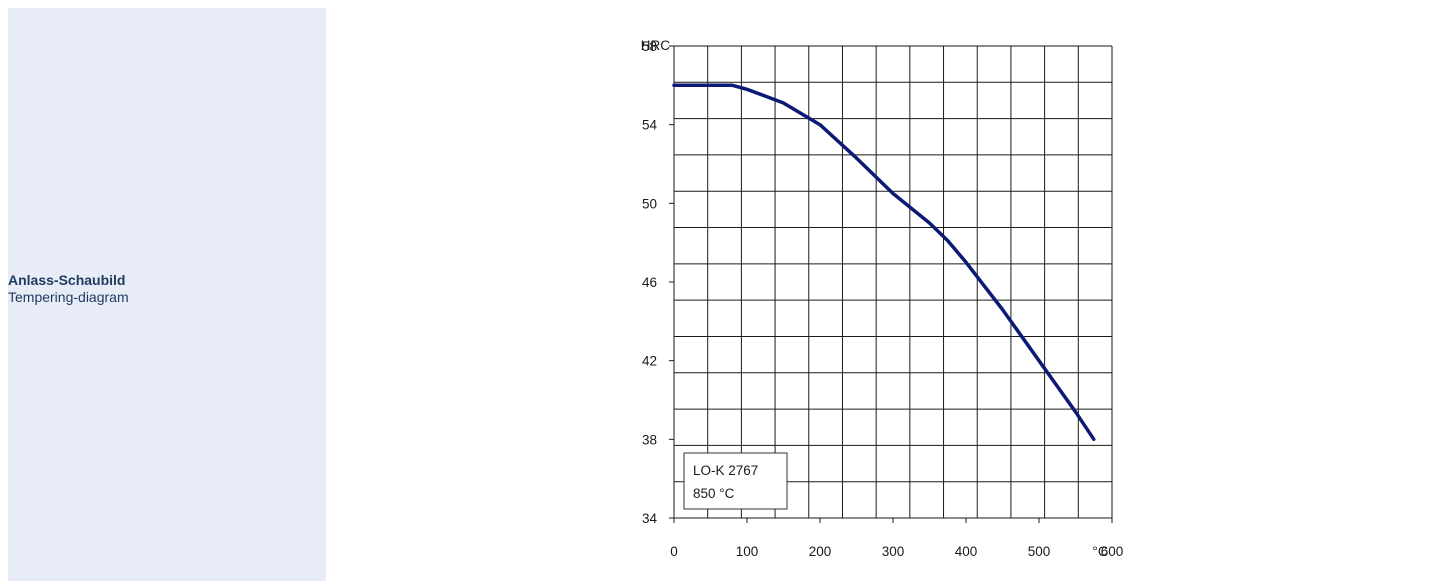  I want to click on x-tick-label: 500, so click(1039, 551).